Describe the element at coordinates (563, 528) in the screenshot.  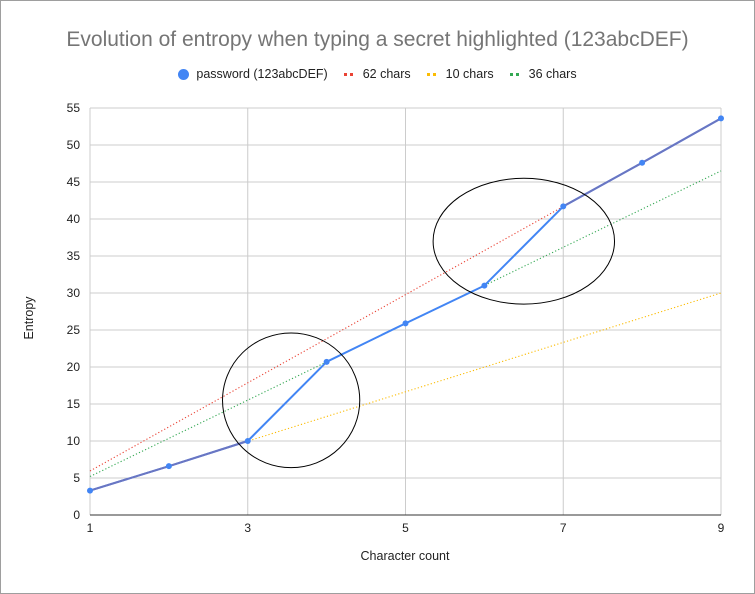
I see `x-tick-label: 7` at that location.